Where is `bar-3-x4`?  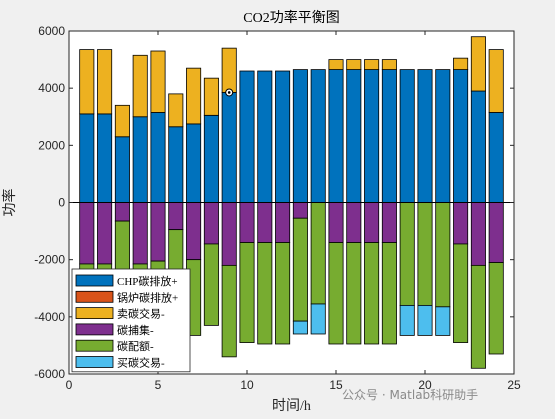
bar-3-x4 is located at coordinates (140, 86).